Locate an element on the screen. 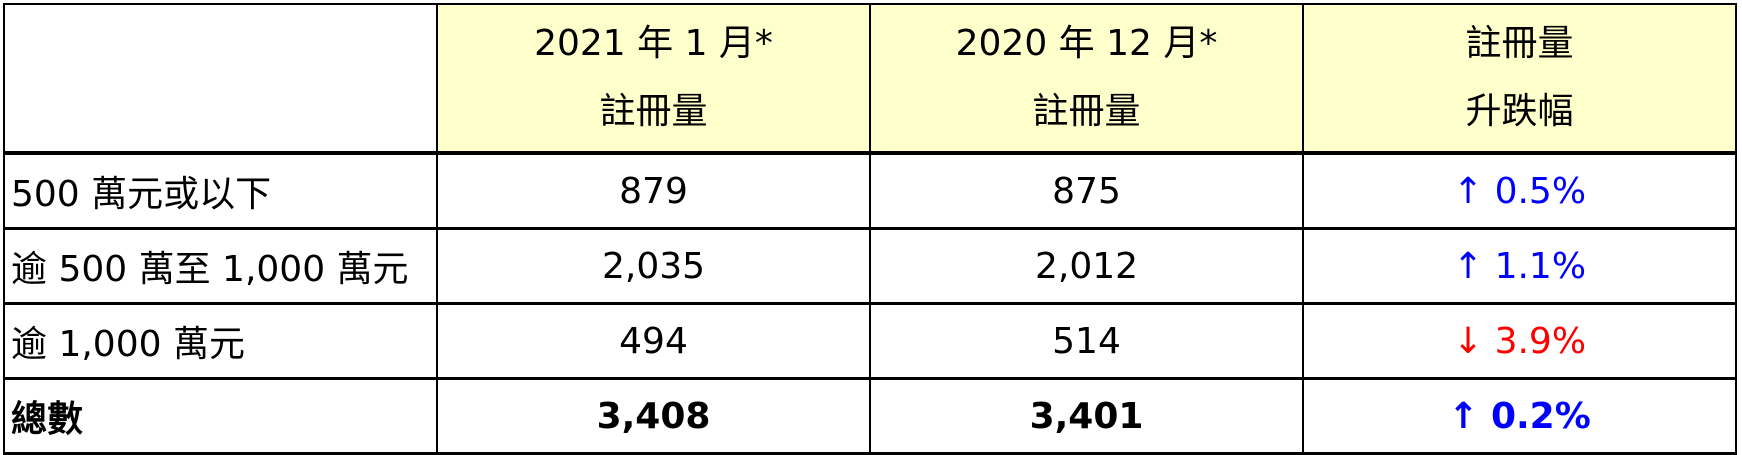  change-value: ↑ 1.1% is located at coordinates (1519, 266).